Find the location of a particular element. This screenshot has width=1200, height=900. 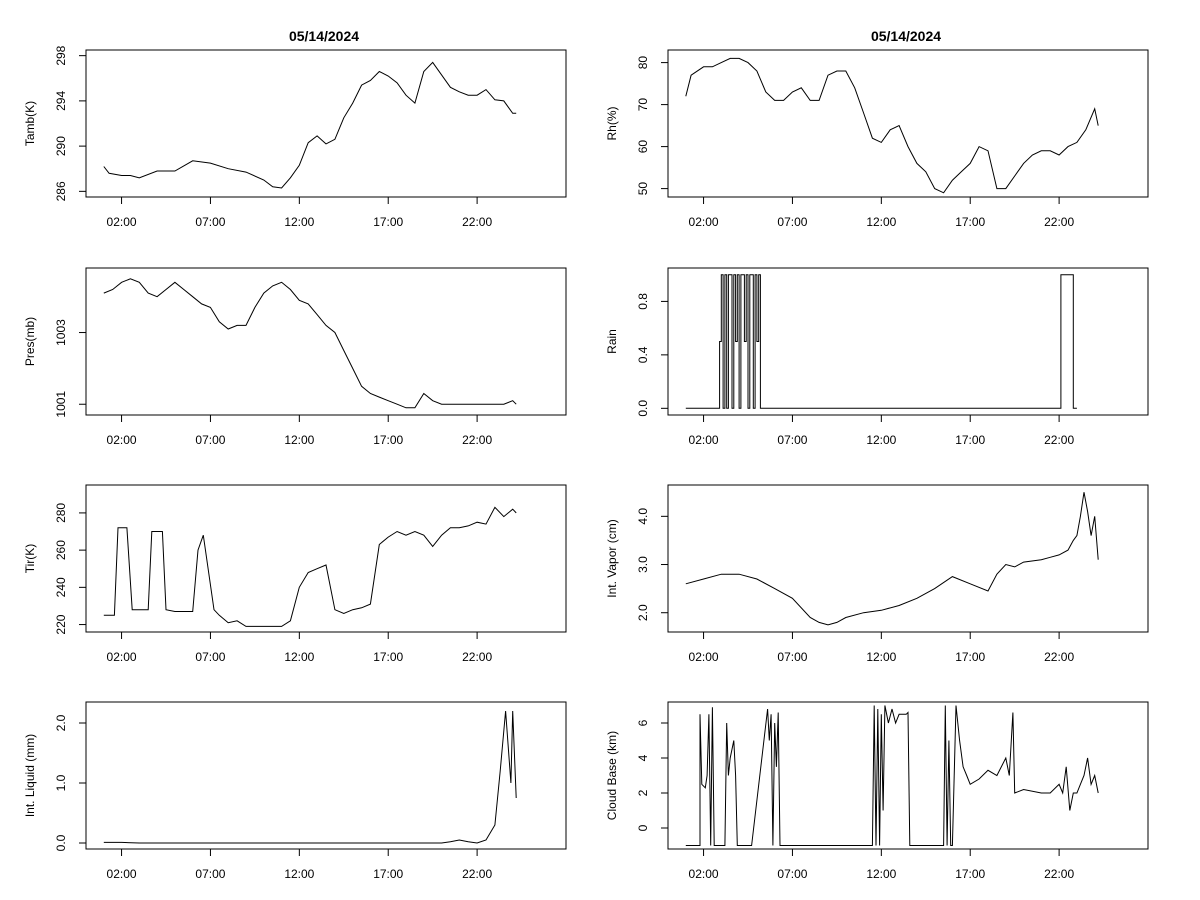

y-tick-label: 6 is located at coordinates (643, 722).